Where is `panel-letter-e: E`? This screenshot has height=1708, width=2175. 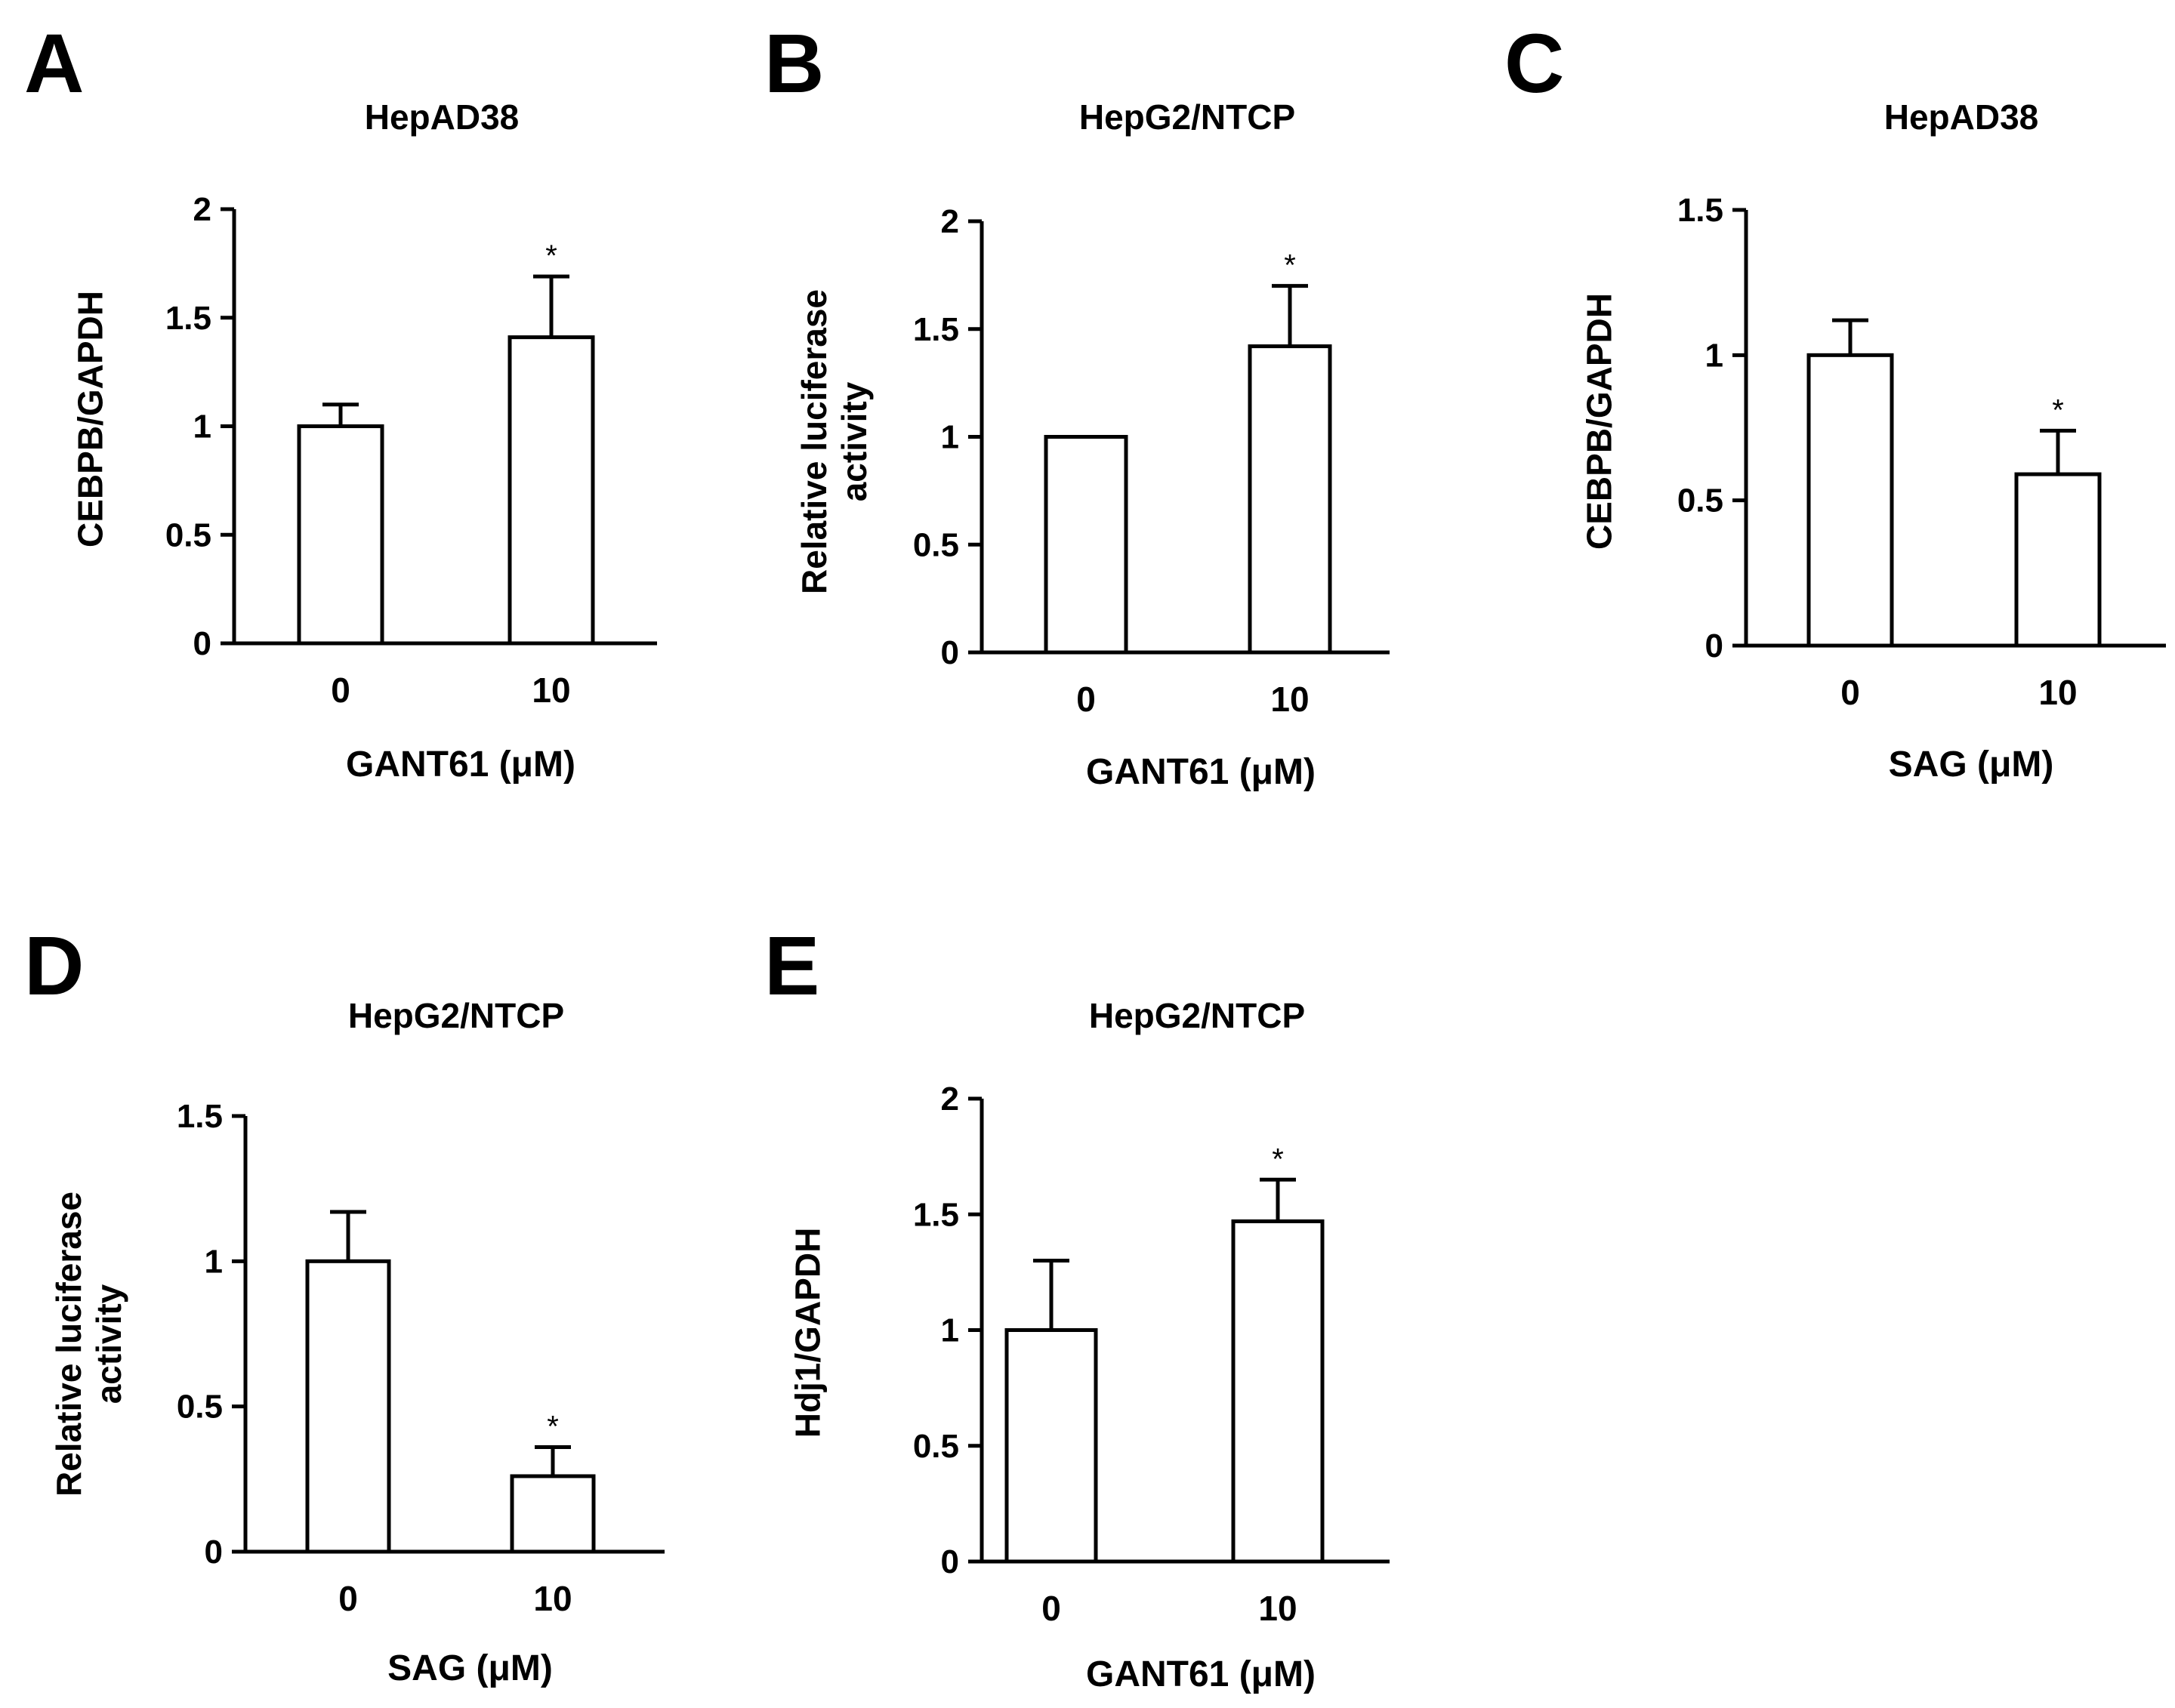
panel-letter-e: E is located at coordinates (792, 967).